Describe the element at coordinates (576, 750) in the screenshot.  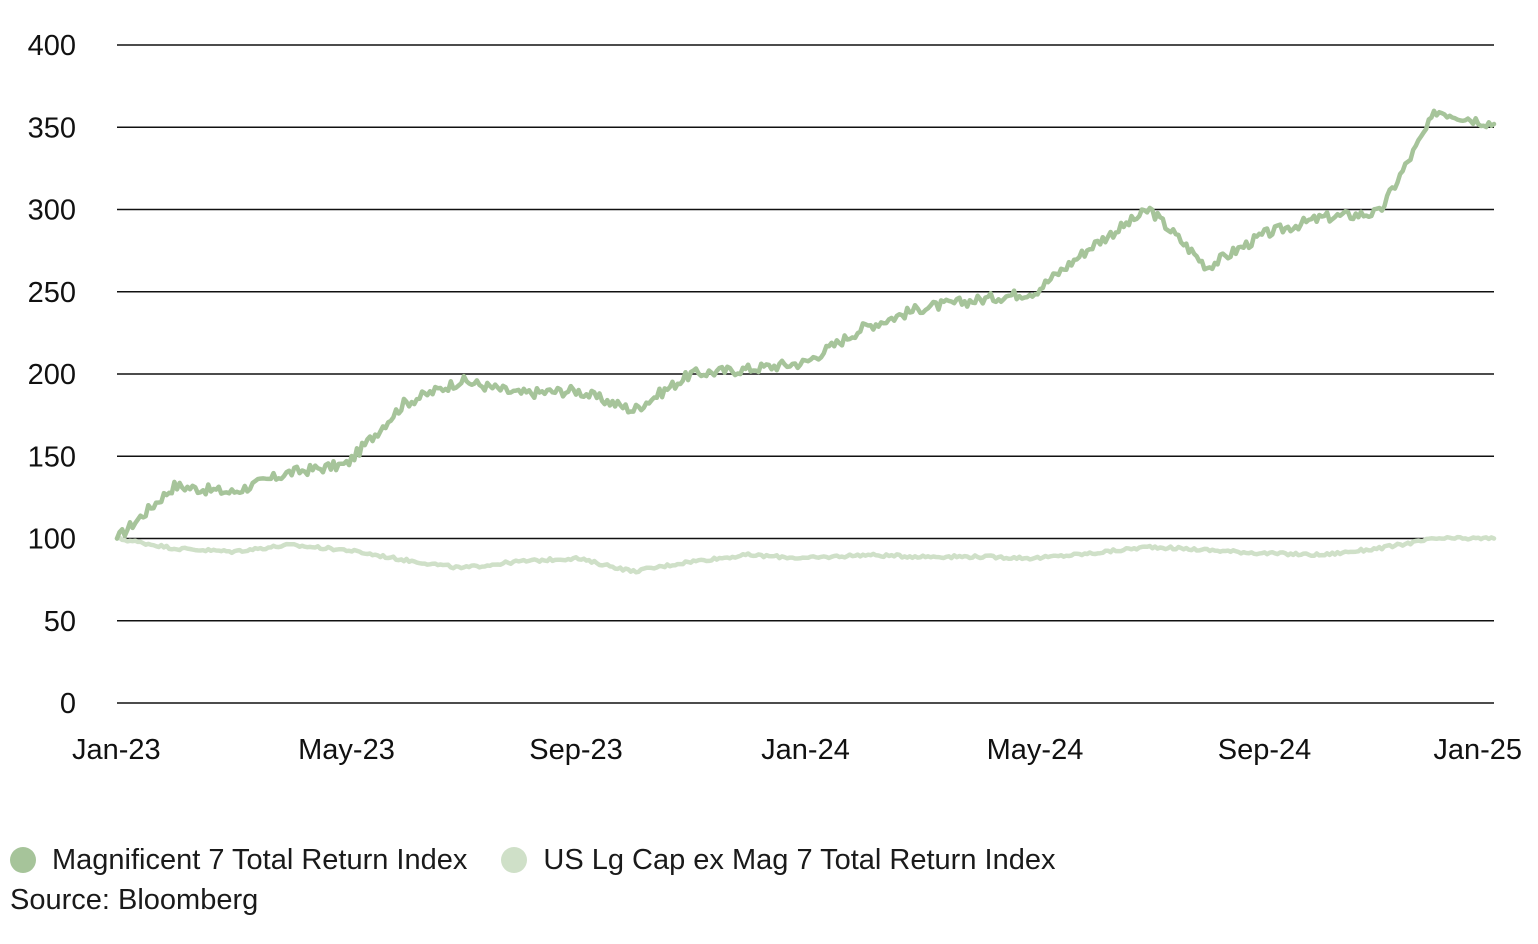
I see `x-tick-label: Sep-23` at that location.